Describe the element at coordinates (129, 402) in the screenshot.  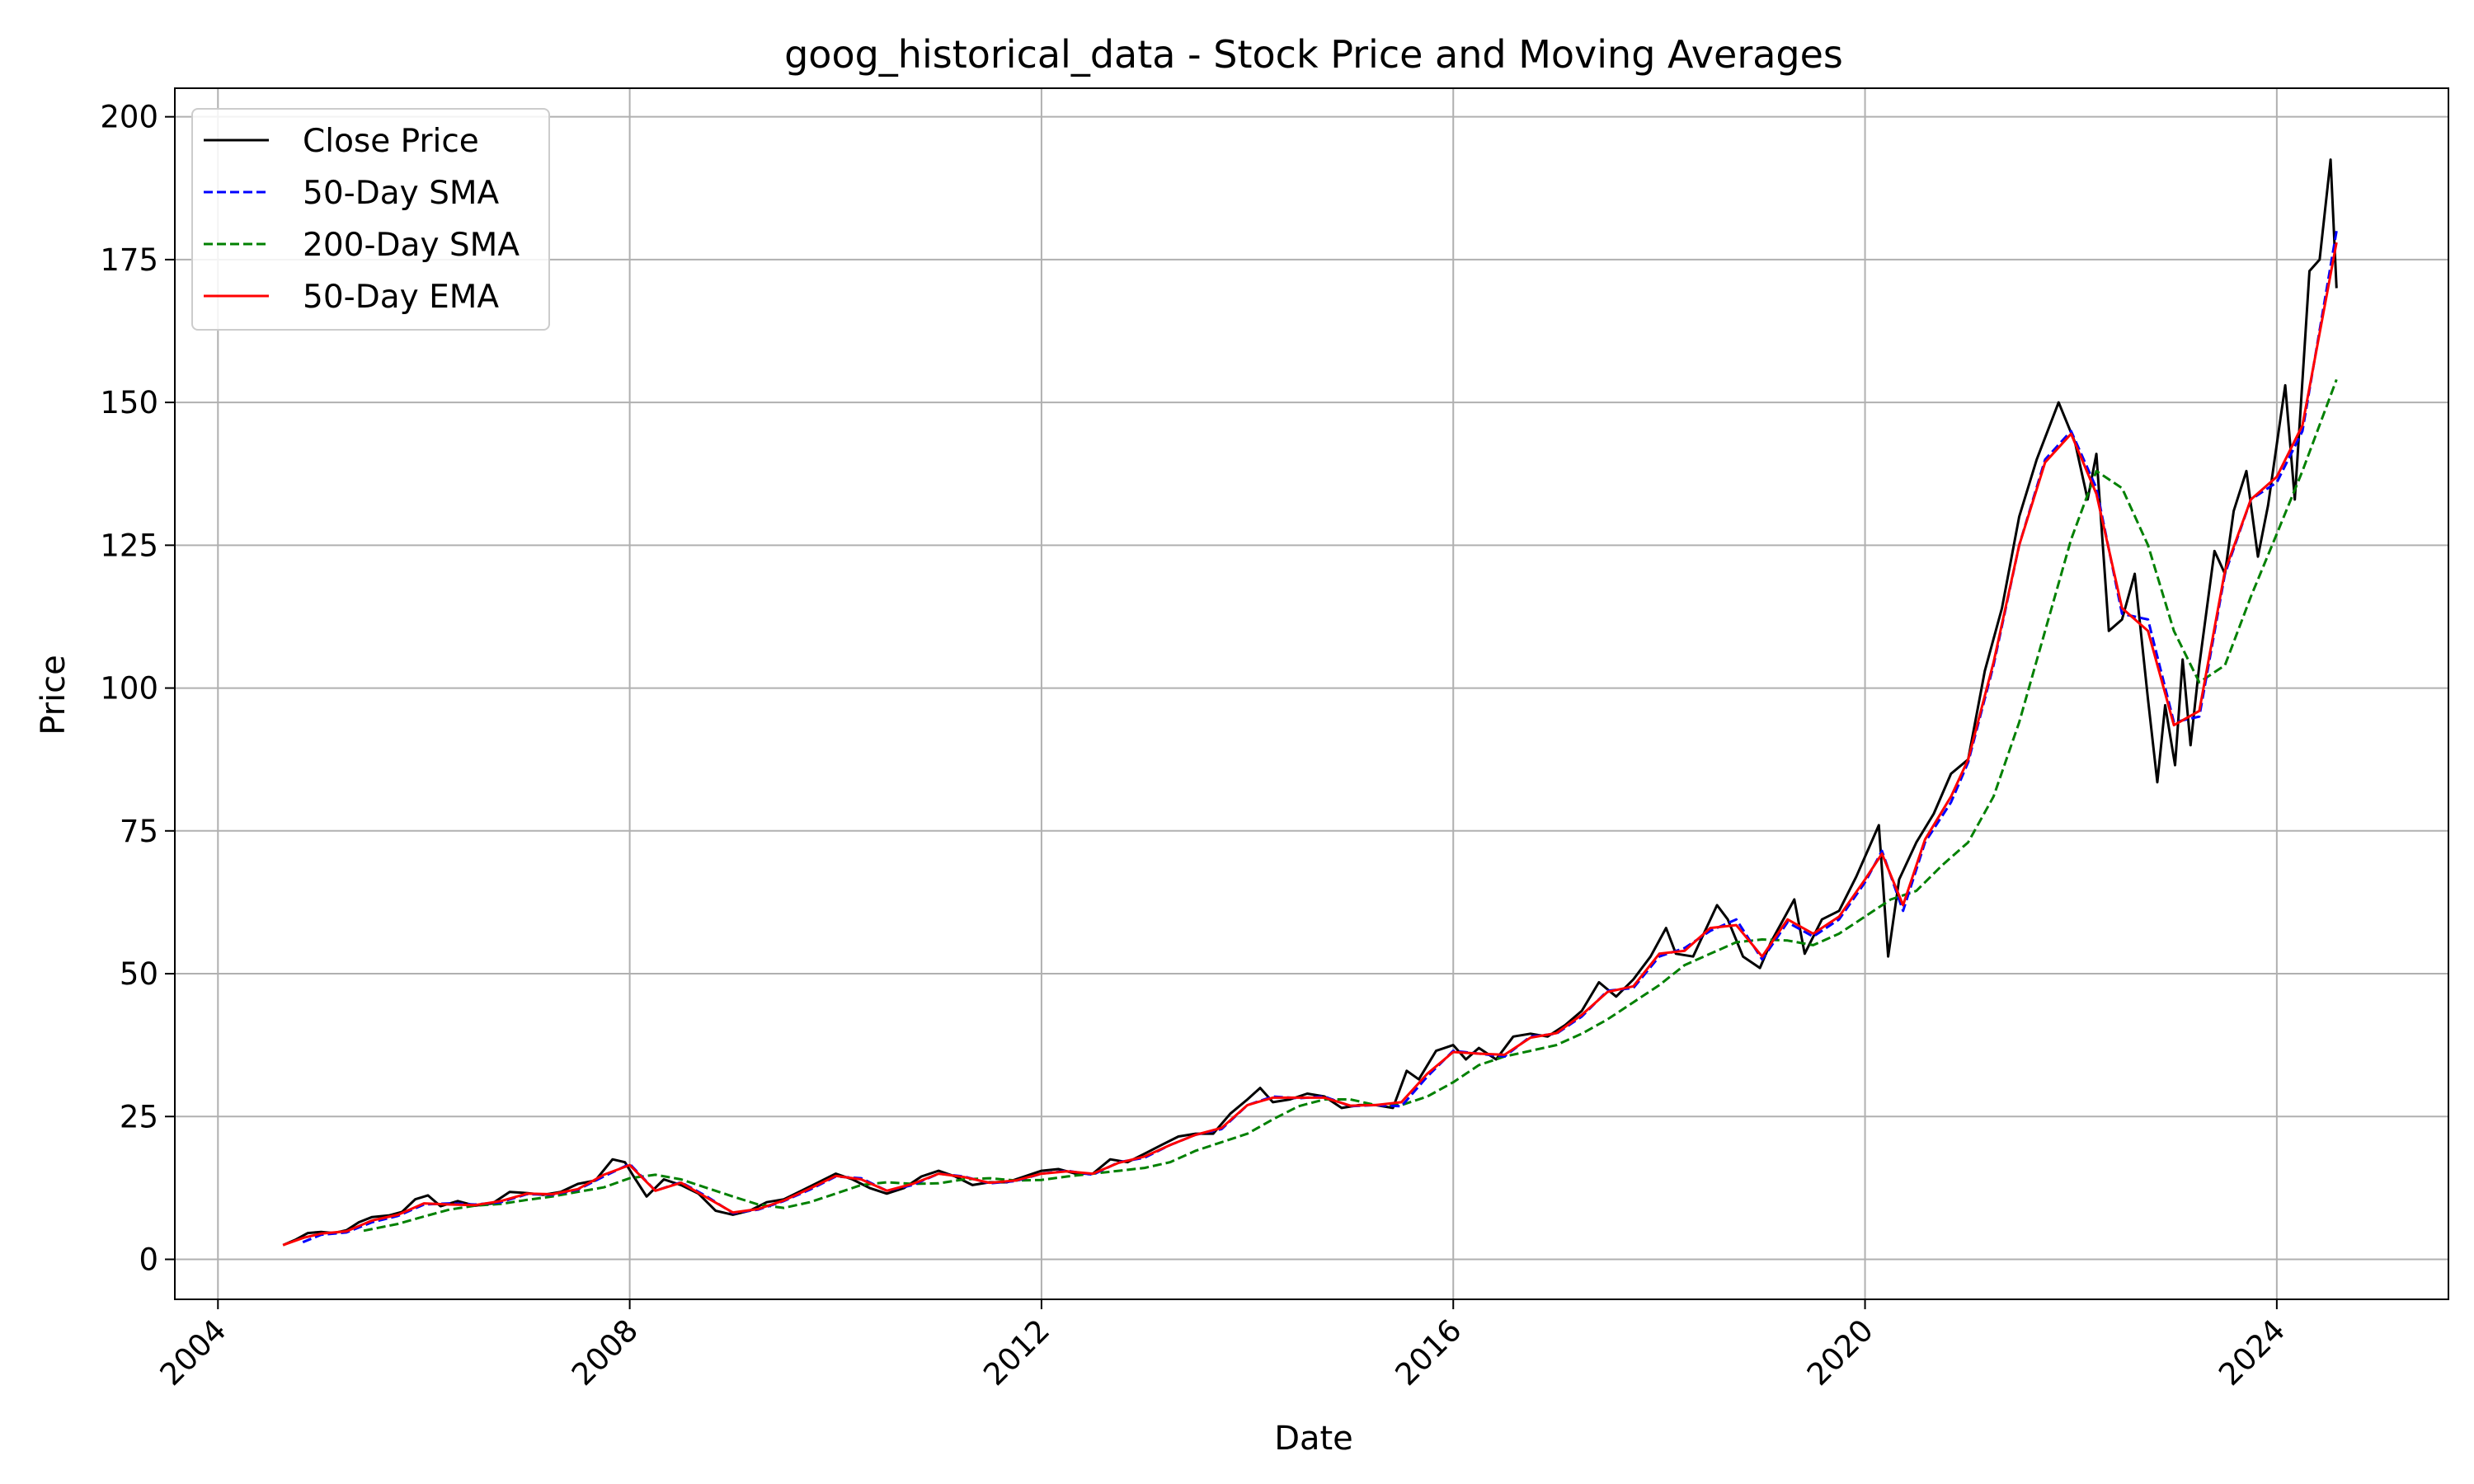
I see `y-tick-label: 150` at that location.